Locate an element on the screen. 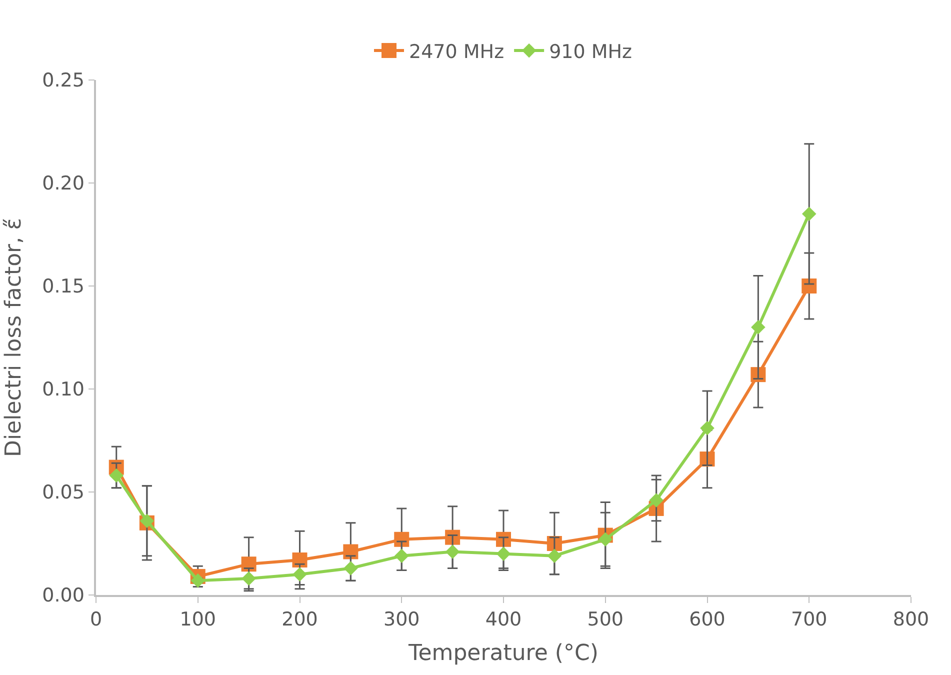 This screenshot has width=951, height=675. x-tick-label: 300 is located at coordinates (401, 619).